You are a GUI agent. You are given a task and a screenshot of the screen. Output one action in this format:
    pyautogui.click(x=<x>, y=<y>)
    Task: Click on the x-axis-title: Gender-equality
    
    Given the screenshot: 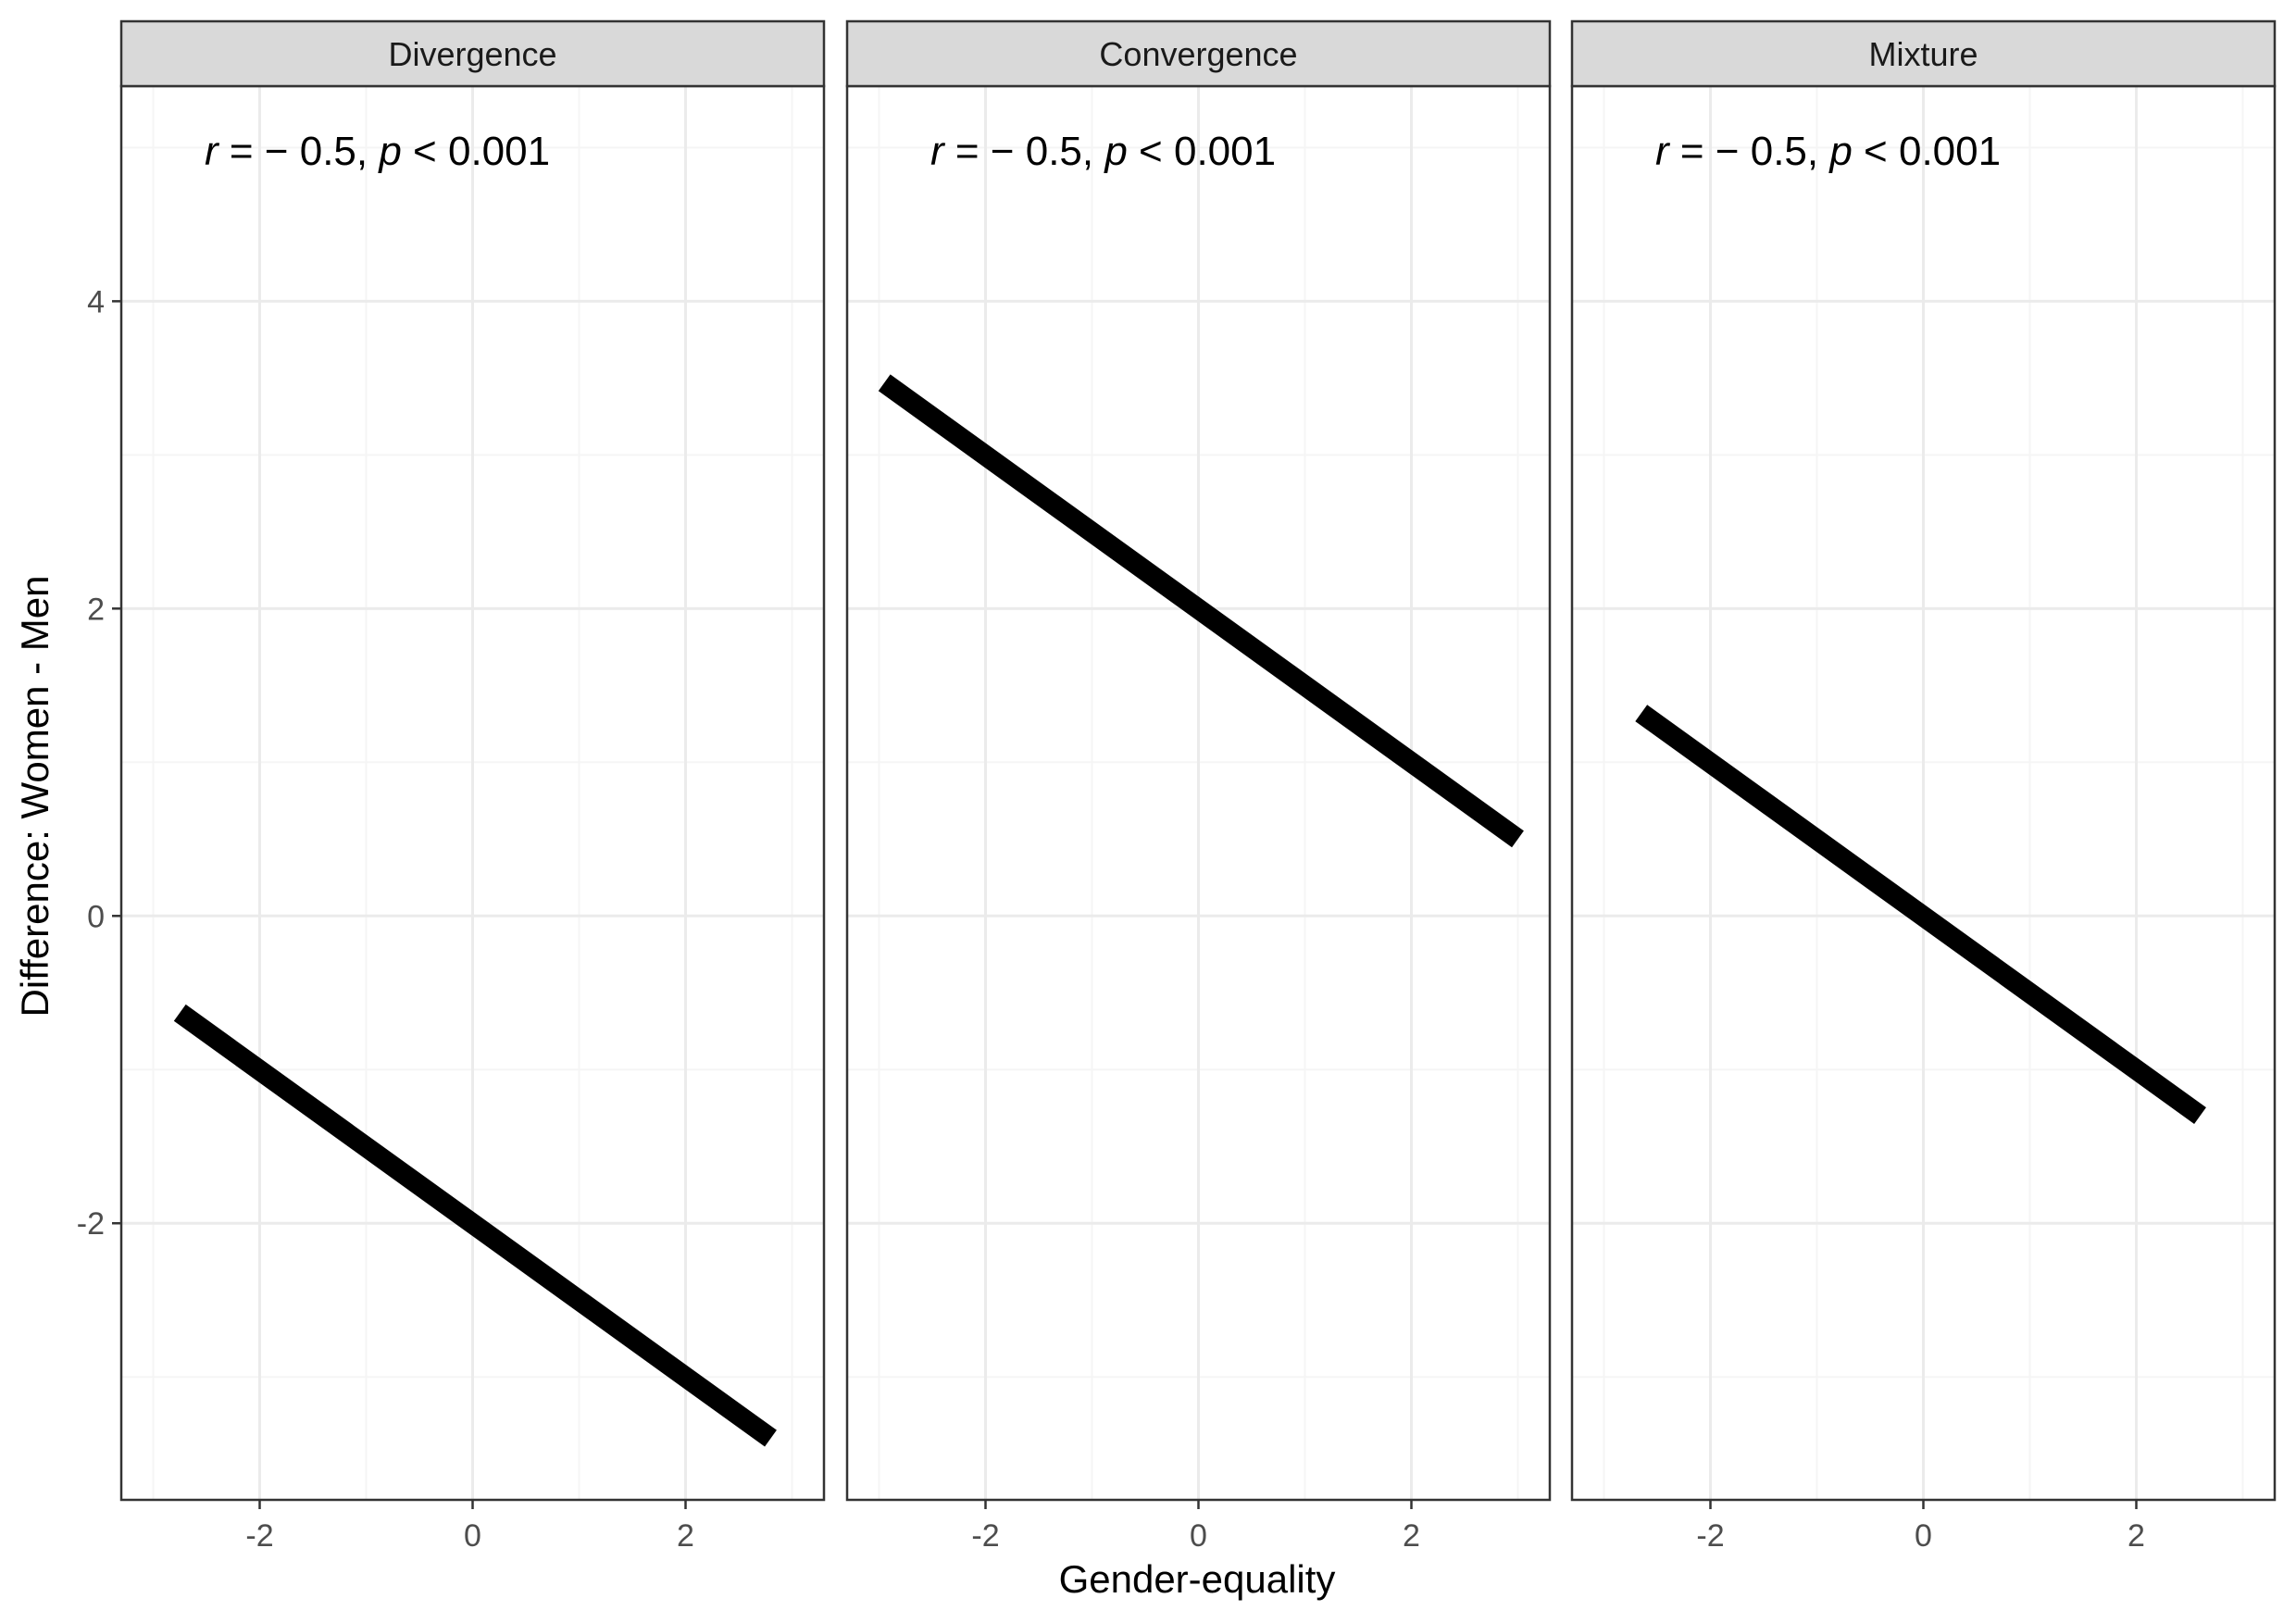 What is the action you would take?
    pyautogui.click(x=1197, y=1579)
    